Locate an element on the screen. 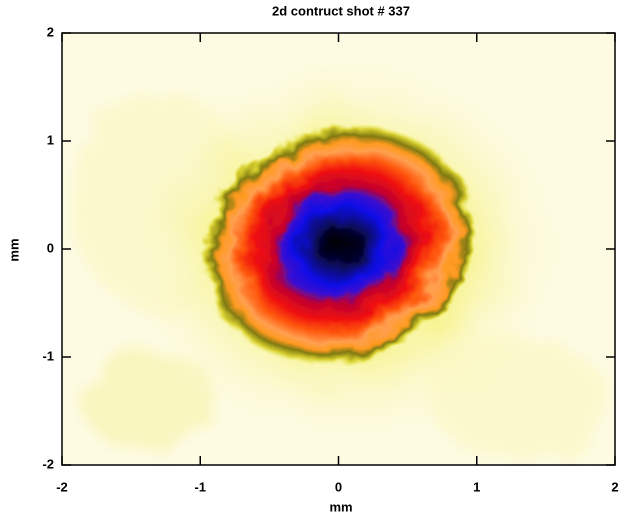 The height and width of the screenshot is (518, 624). y-axis-label: mm is located at coordinates (13, 249).